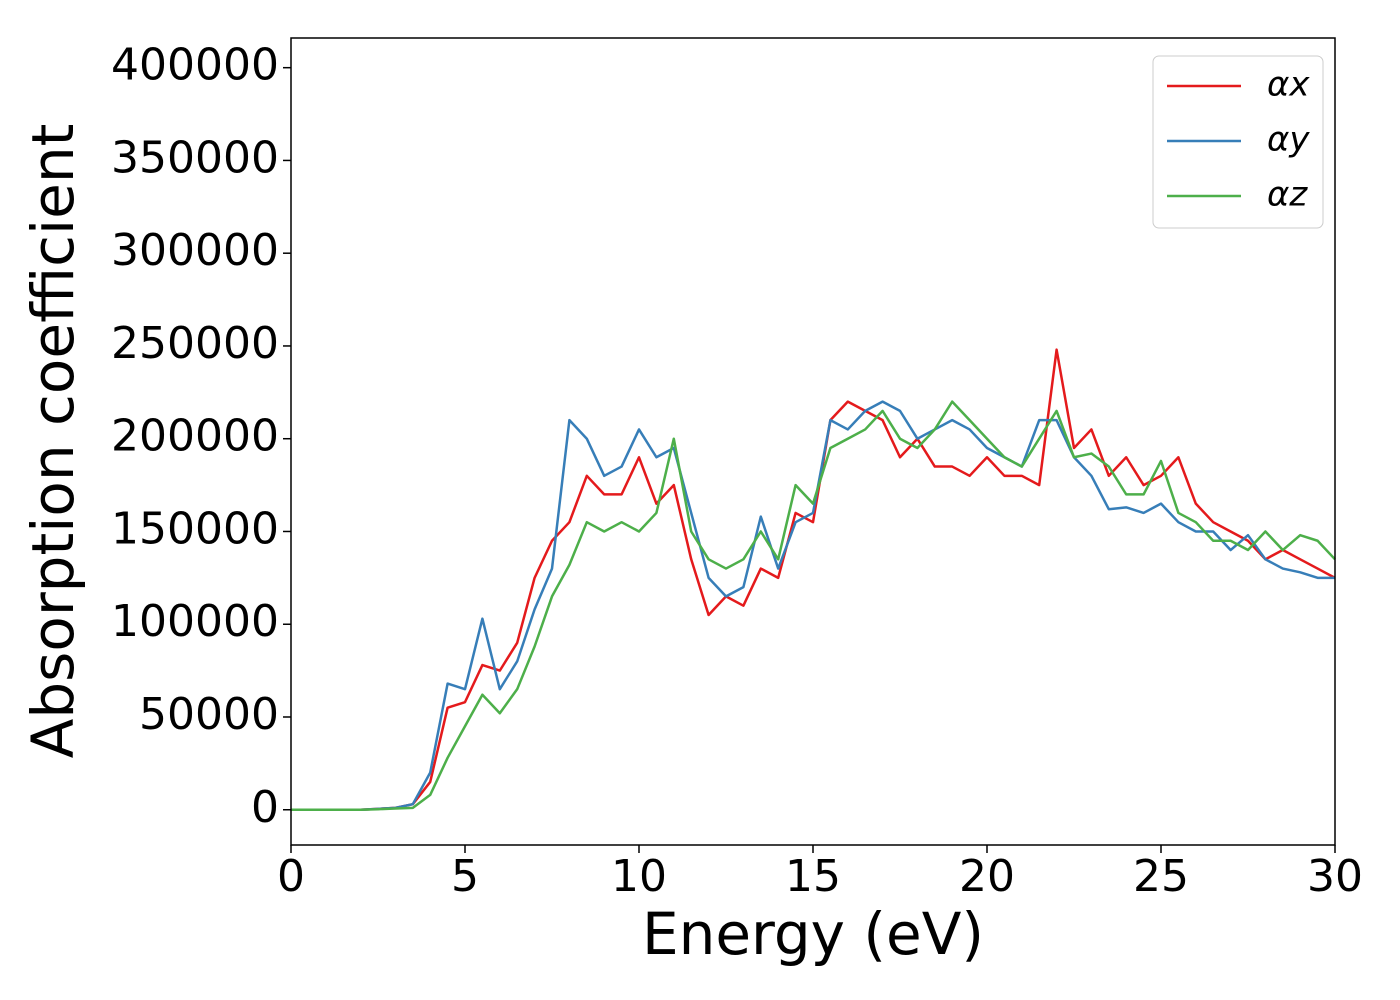 The image size is (1400, 1000). What do you see at coordinates (465, 876) in the screenshot?
I see `x-tick-label: 5` at bounding box center [465, 876].